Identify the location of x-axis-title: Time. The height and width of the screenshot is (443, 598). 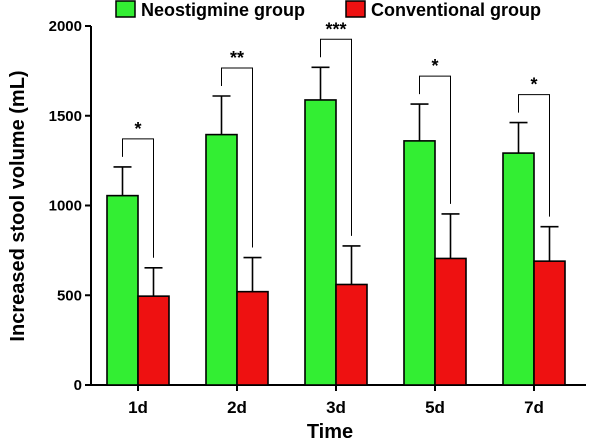
(330, 432).